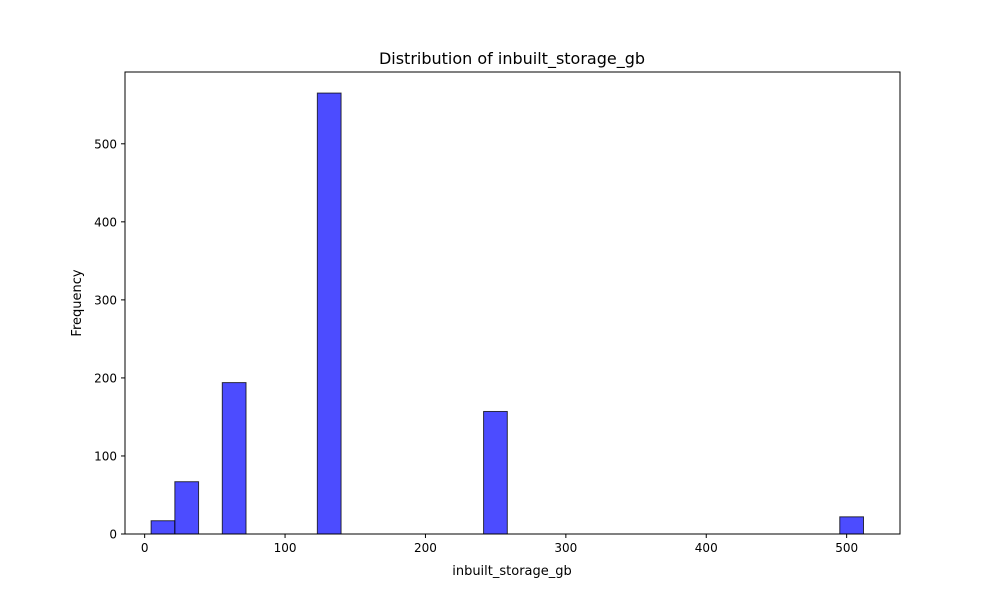 The width and height of the screenshot is (1000, 604). What do you see at coordinates (846, 548) in the screenshot?
I see `x-tick-label: 500` at bounding box center [846, 548].